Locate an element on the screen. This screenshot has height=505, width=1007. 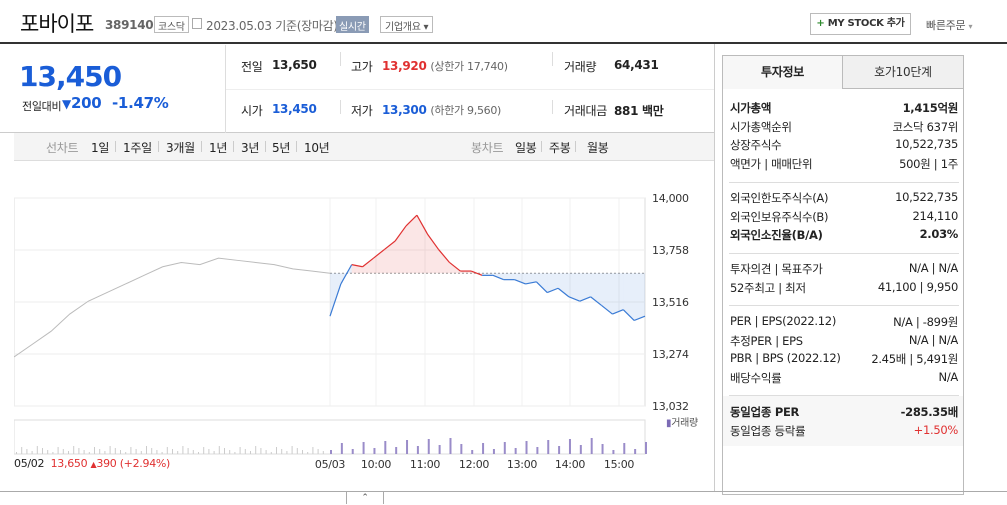
invest-row-value: N/A | -899원 is located at coordinates (925, 322).